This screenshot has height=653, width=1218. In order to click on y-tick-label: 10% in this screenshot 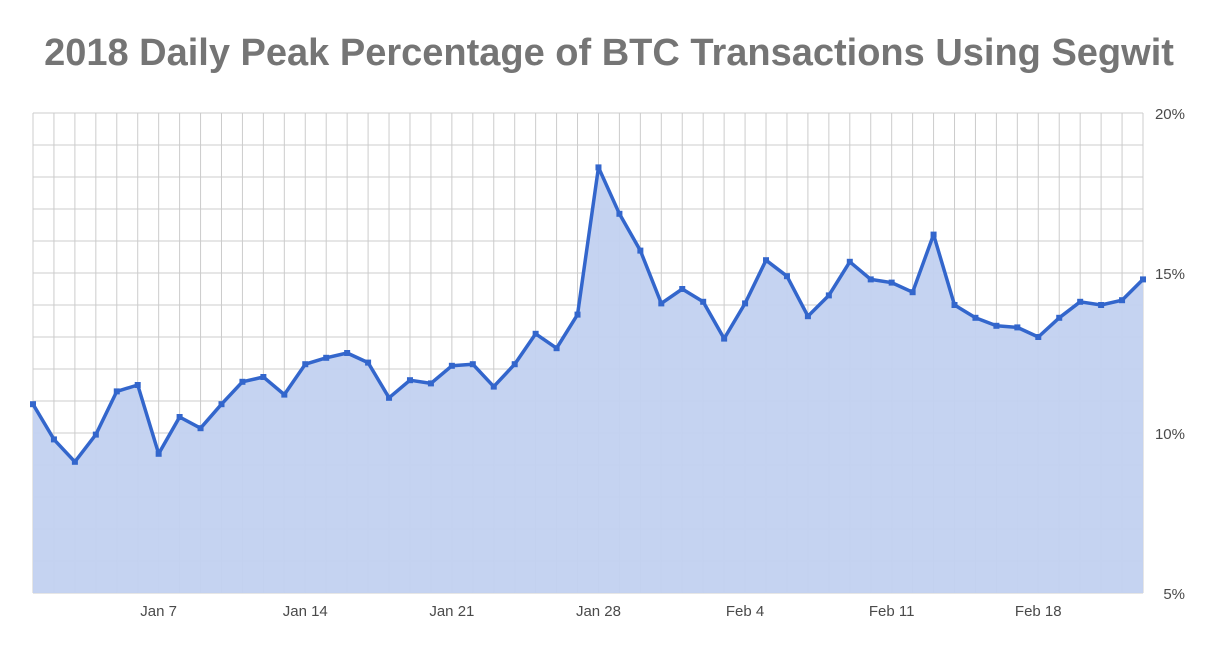, I will do `click(1170, 434)`.